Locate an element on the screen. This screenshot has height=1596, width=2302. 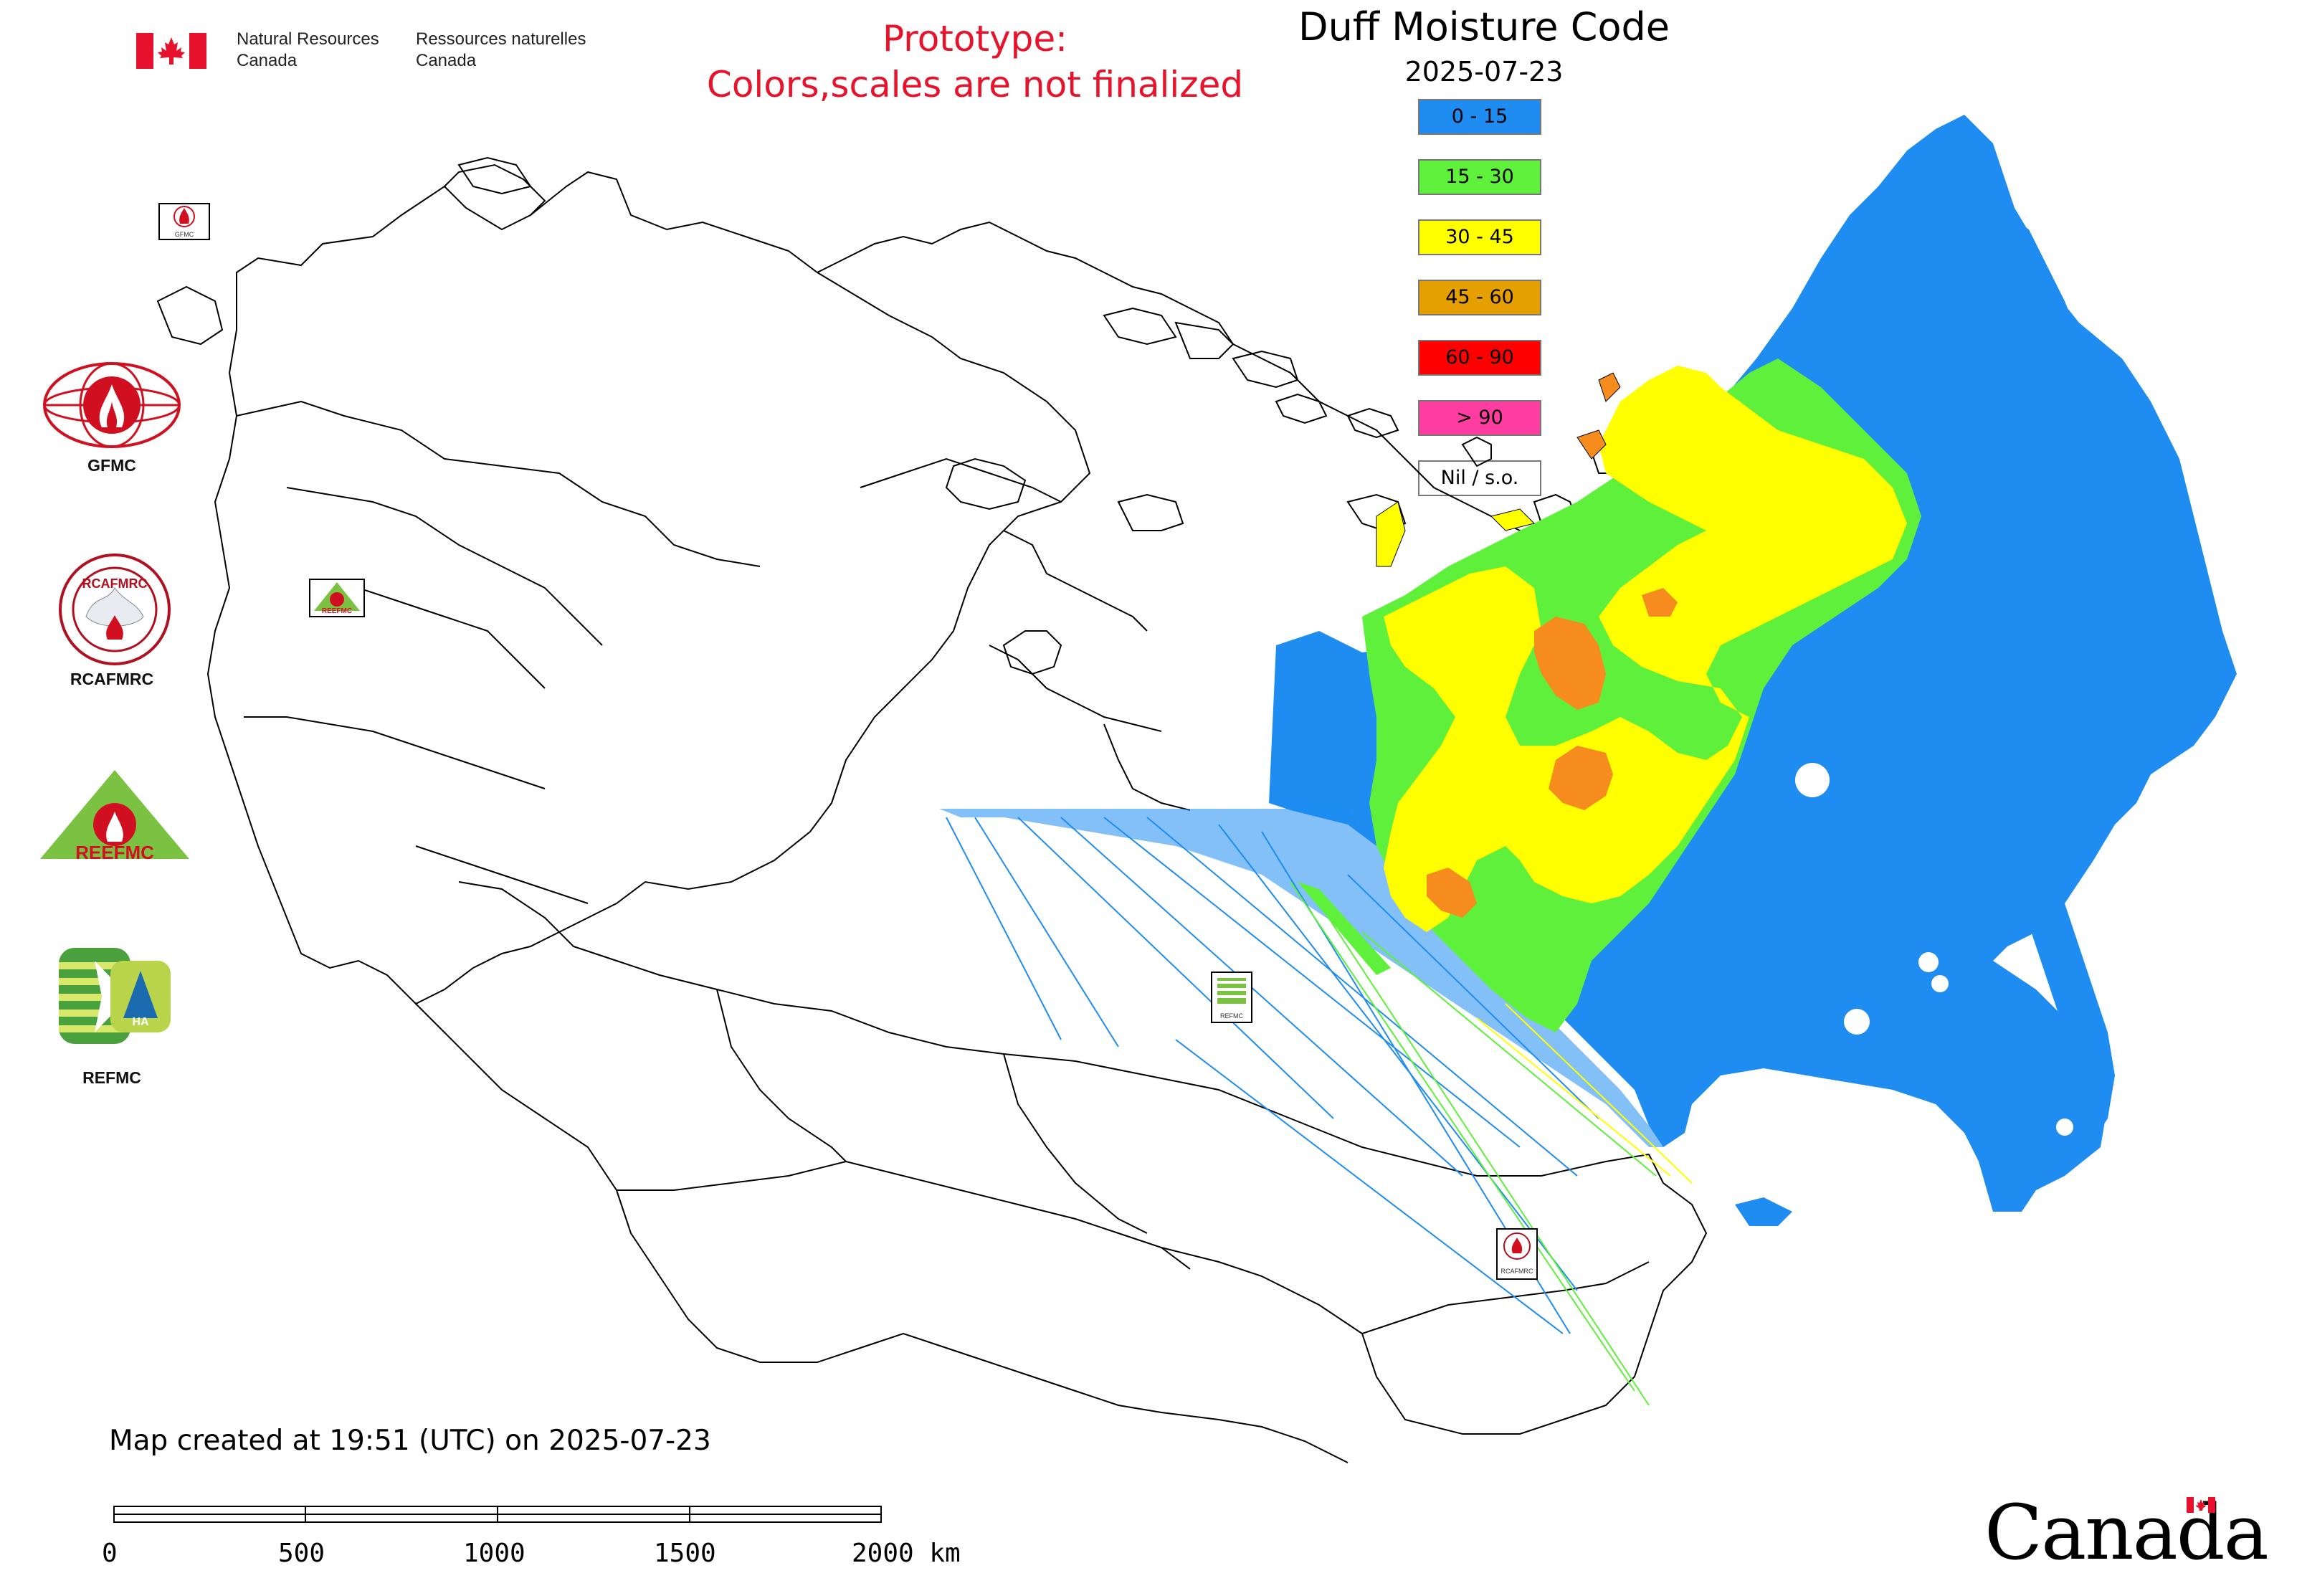
refmc-label: REFMC is located at coordinates (112, 1077).